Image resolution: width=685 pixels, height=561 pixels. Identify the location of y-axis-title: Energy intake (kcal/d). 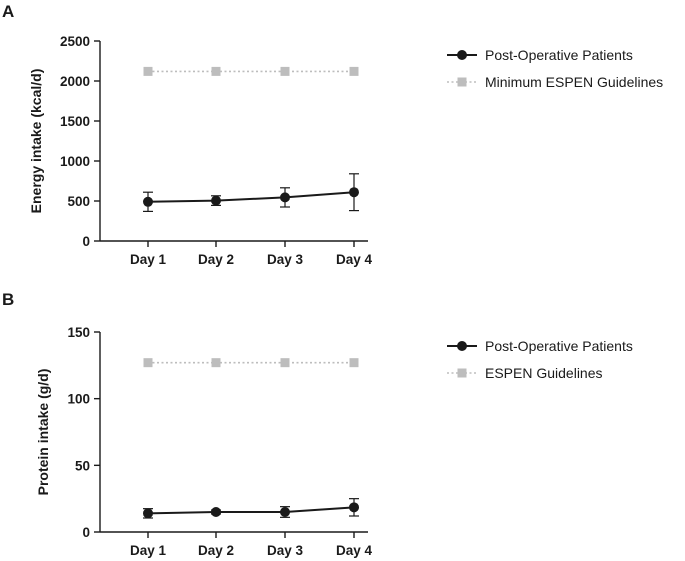
(36, 141).